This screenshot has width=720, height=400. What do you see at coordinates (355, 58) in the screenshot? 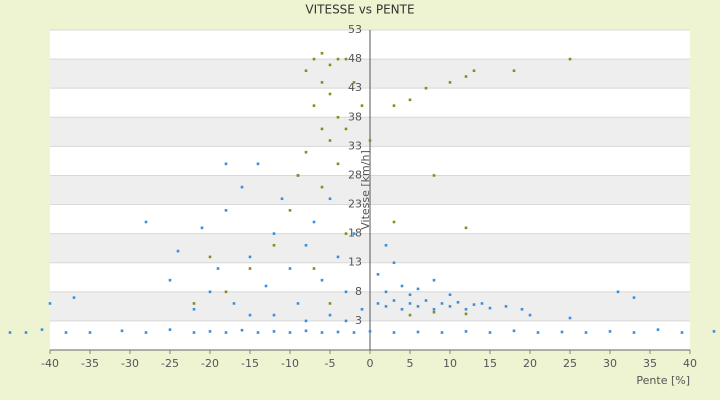
I see `y-tick-label: 48` at bounding box center [355, 58].